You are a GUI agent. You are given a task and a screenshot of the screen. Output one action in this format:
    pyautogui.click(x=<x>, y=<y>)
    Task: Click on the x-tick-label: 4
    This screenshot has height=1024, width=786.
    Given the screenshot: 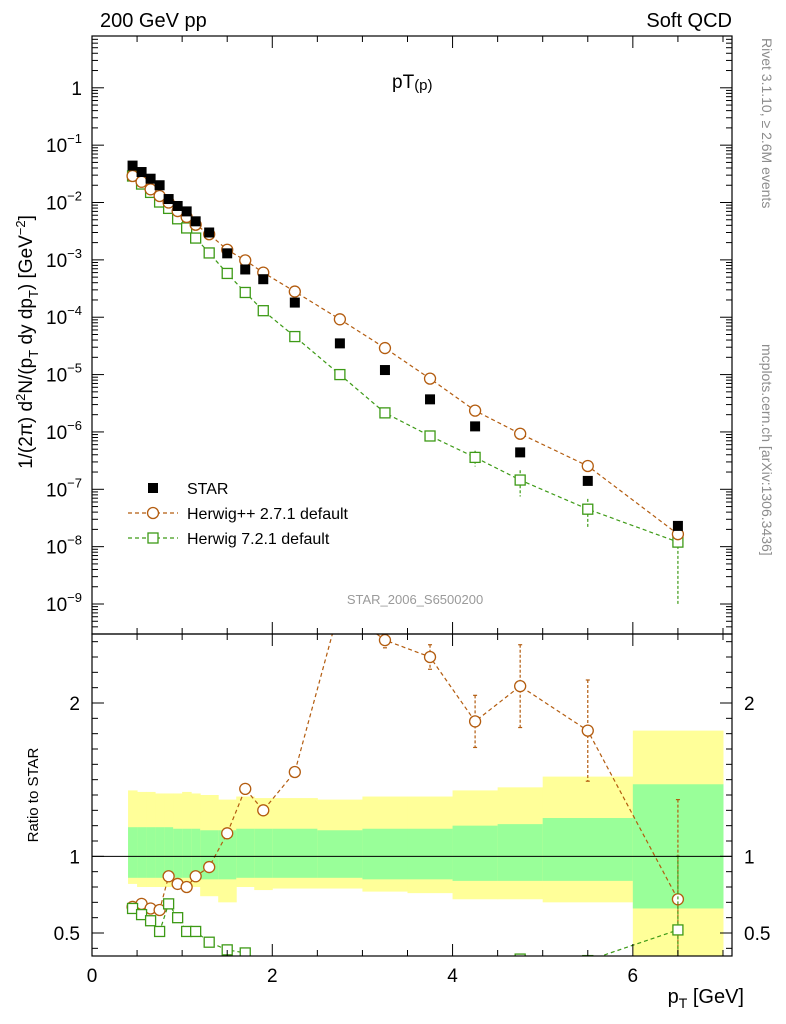 What is the action you would take?
    pyautogui.click(x=452, y=976)
    